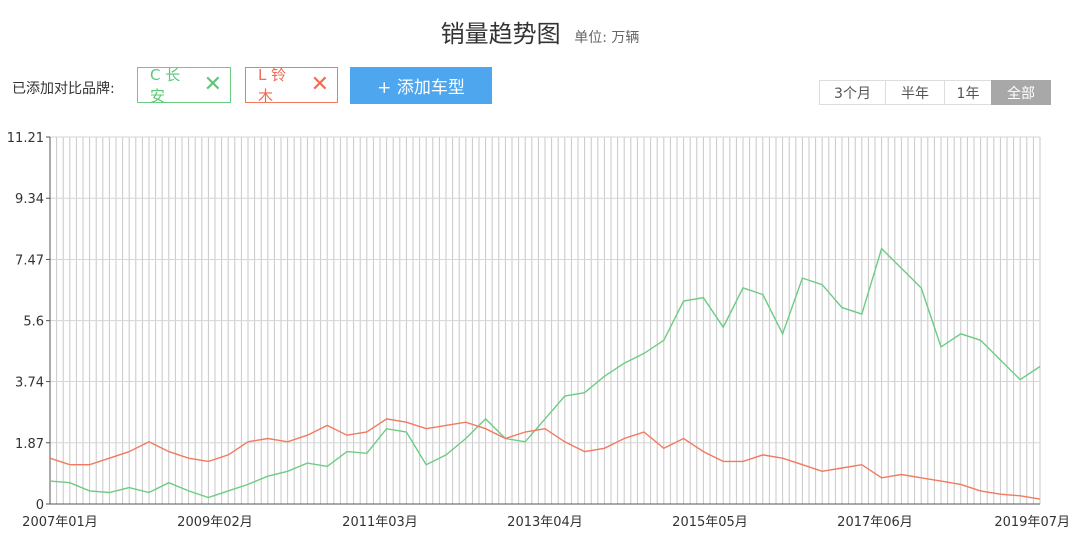 This screenshot has height=537, width=1080. Describe the element at coordinates (1032, 522) in the screenshot. I see `x-tick-label: 2019年07月` at that location.